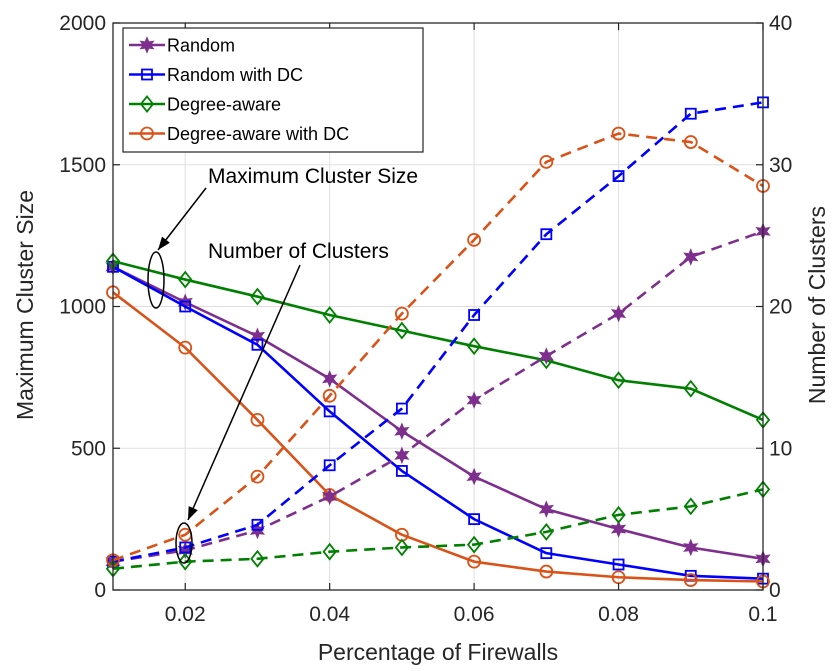 This screenshot has height=671, width=839. What do you see at coordinates (82, 165) in the screenshot?
I see `y-left-tick-label: 1500` at bounding box center [82, 165].